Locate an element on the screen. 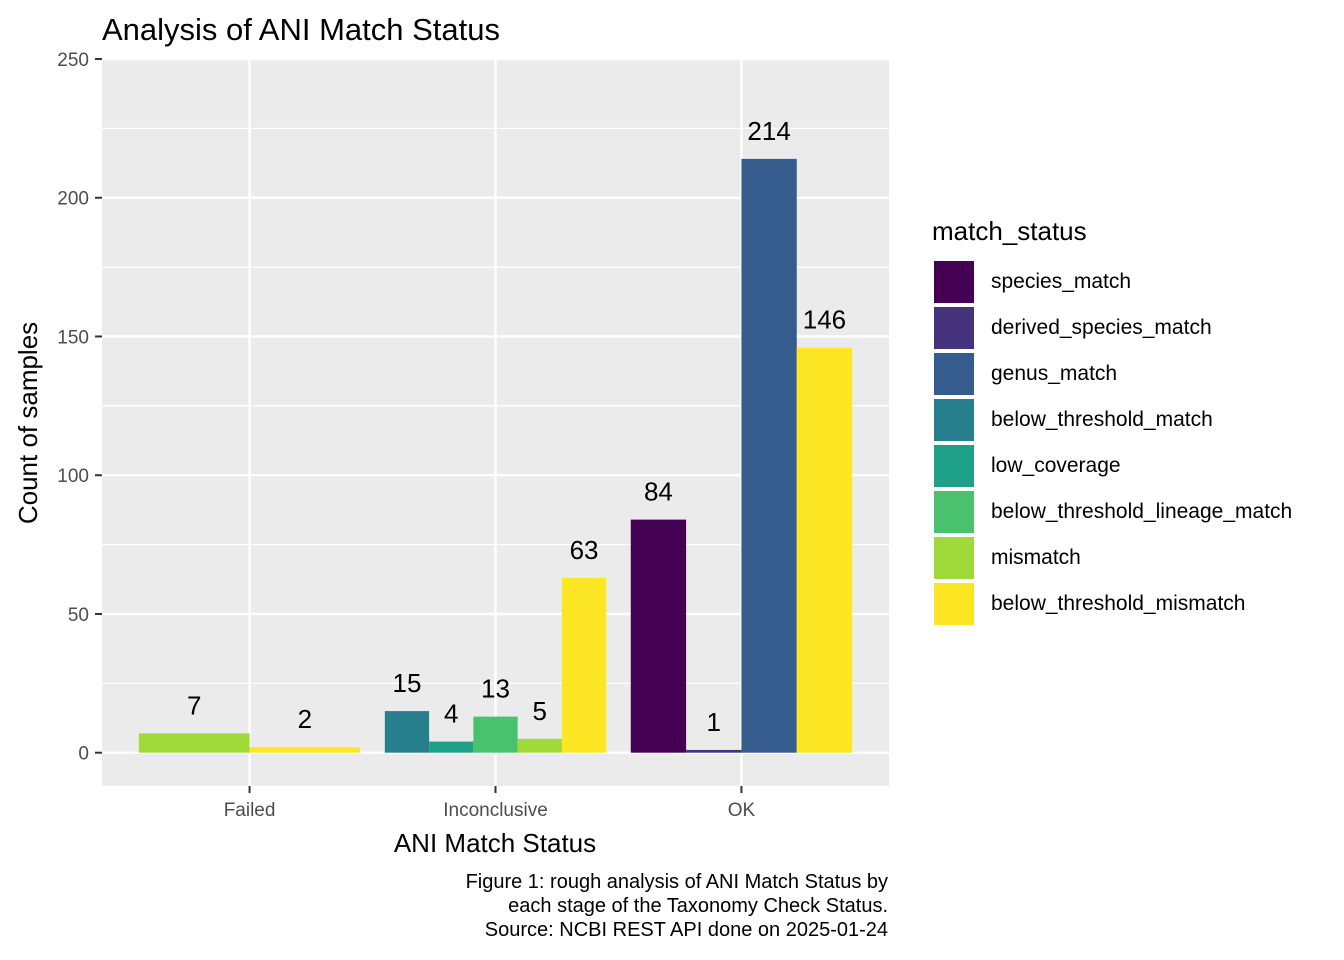  legend-label: below_threshold_lineage_match is located at coordinates (1142, 511).